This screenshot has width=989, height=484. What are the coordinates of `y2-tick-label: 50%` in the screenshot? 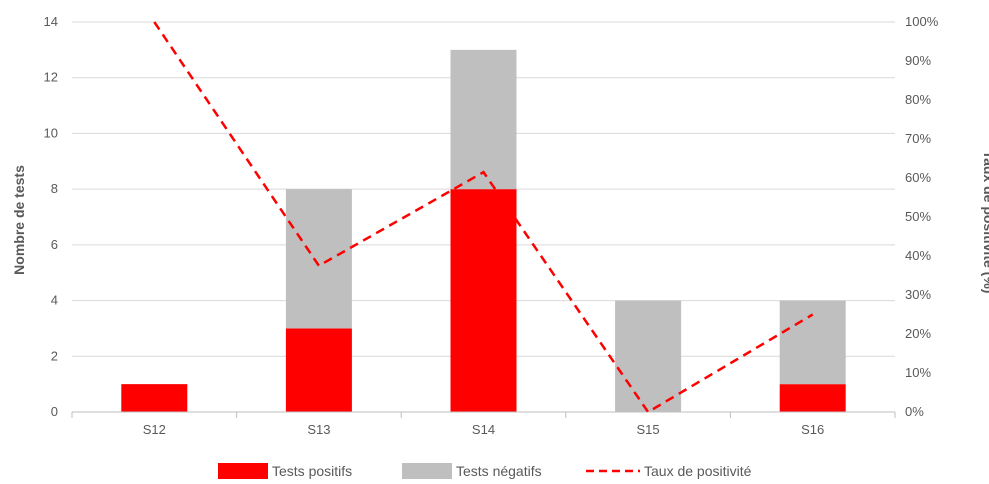 It's located at (918, 216).